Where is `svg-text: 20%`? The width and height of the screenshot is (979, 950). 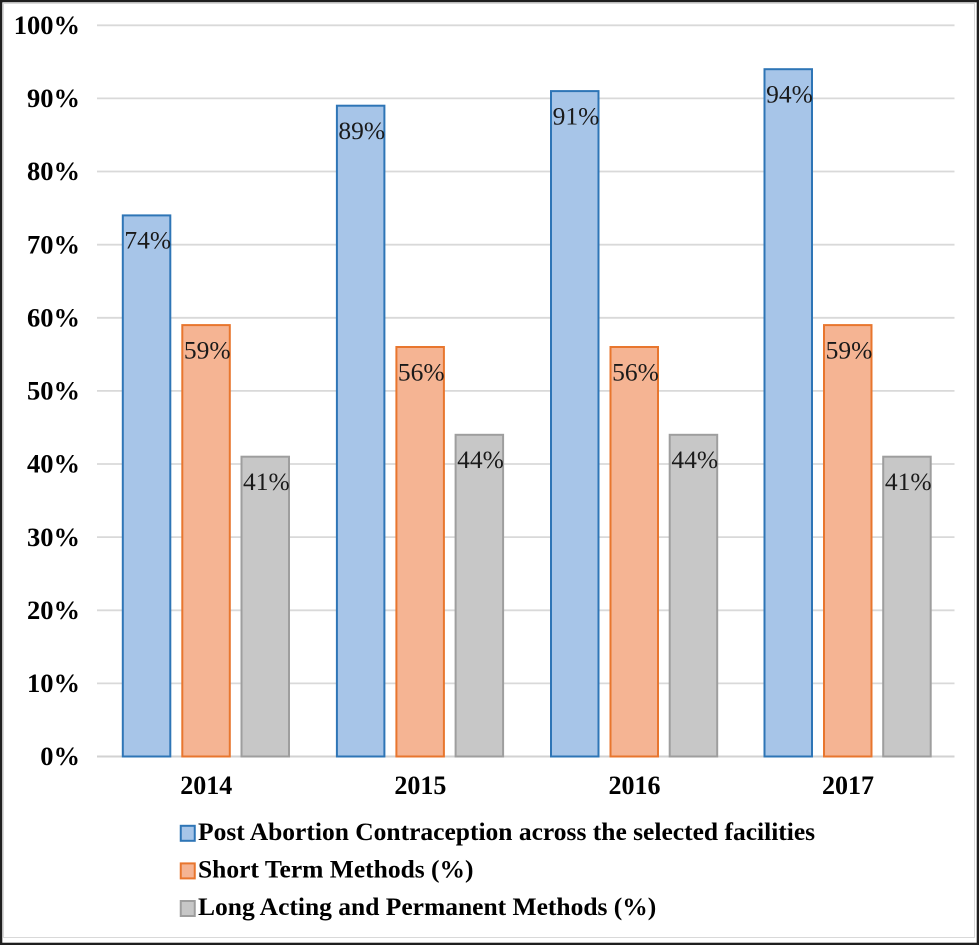 svg-text: 20% is located at coordinates (53, 610).